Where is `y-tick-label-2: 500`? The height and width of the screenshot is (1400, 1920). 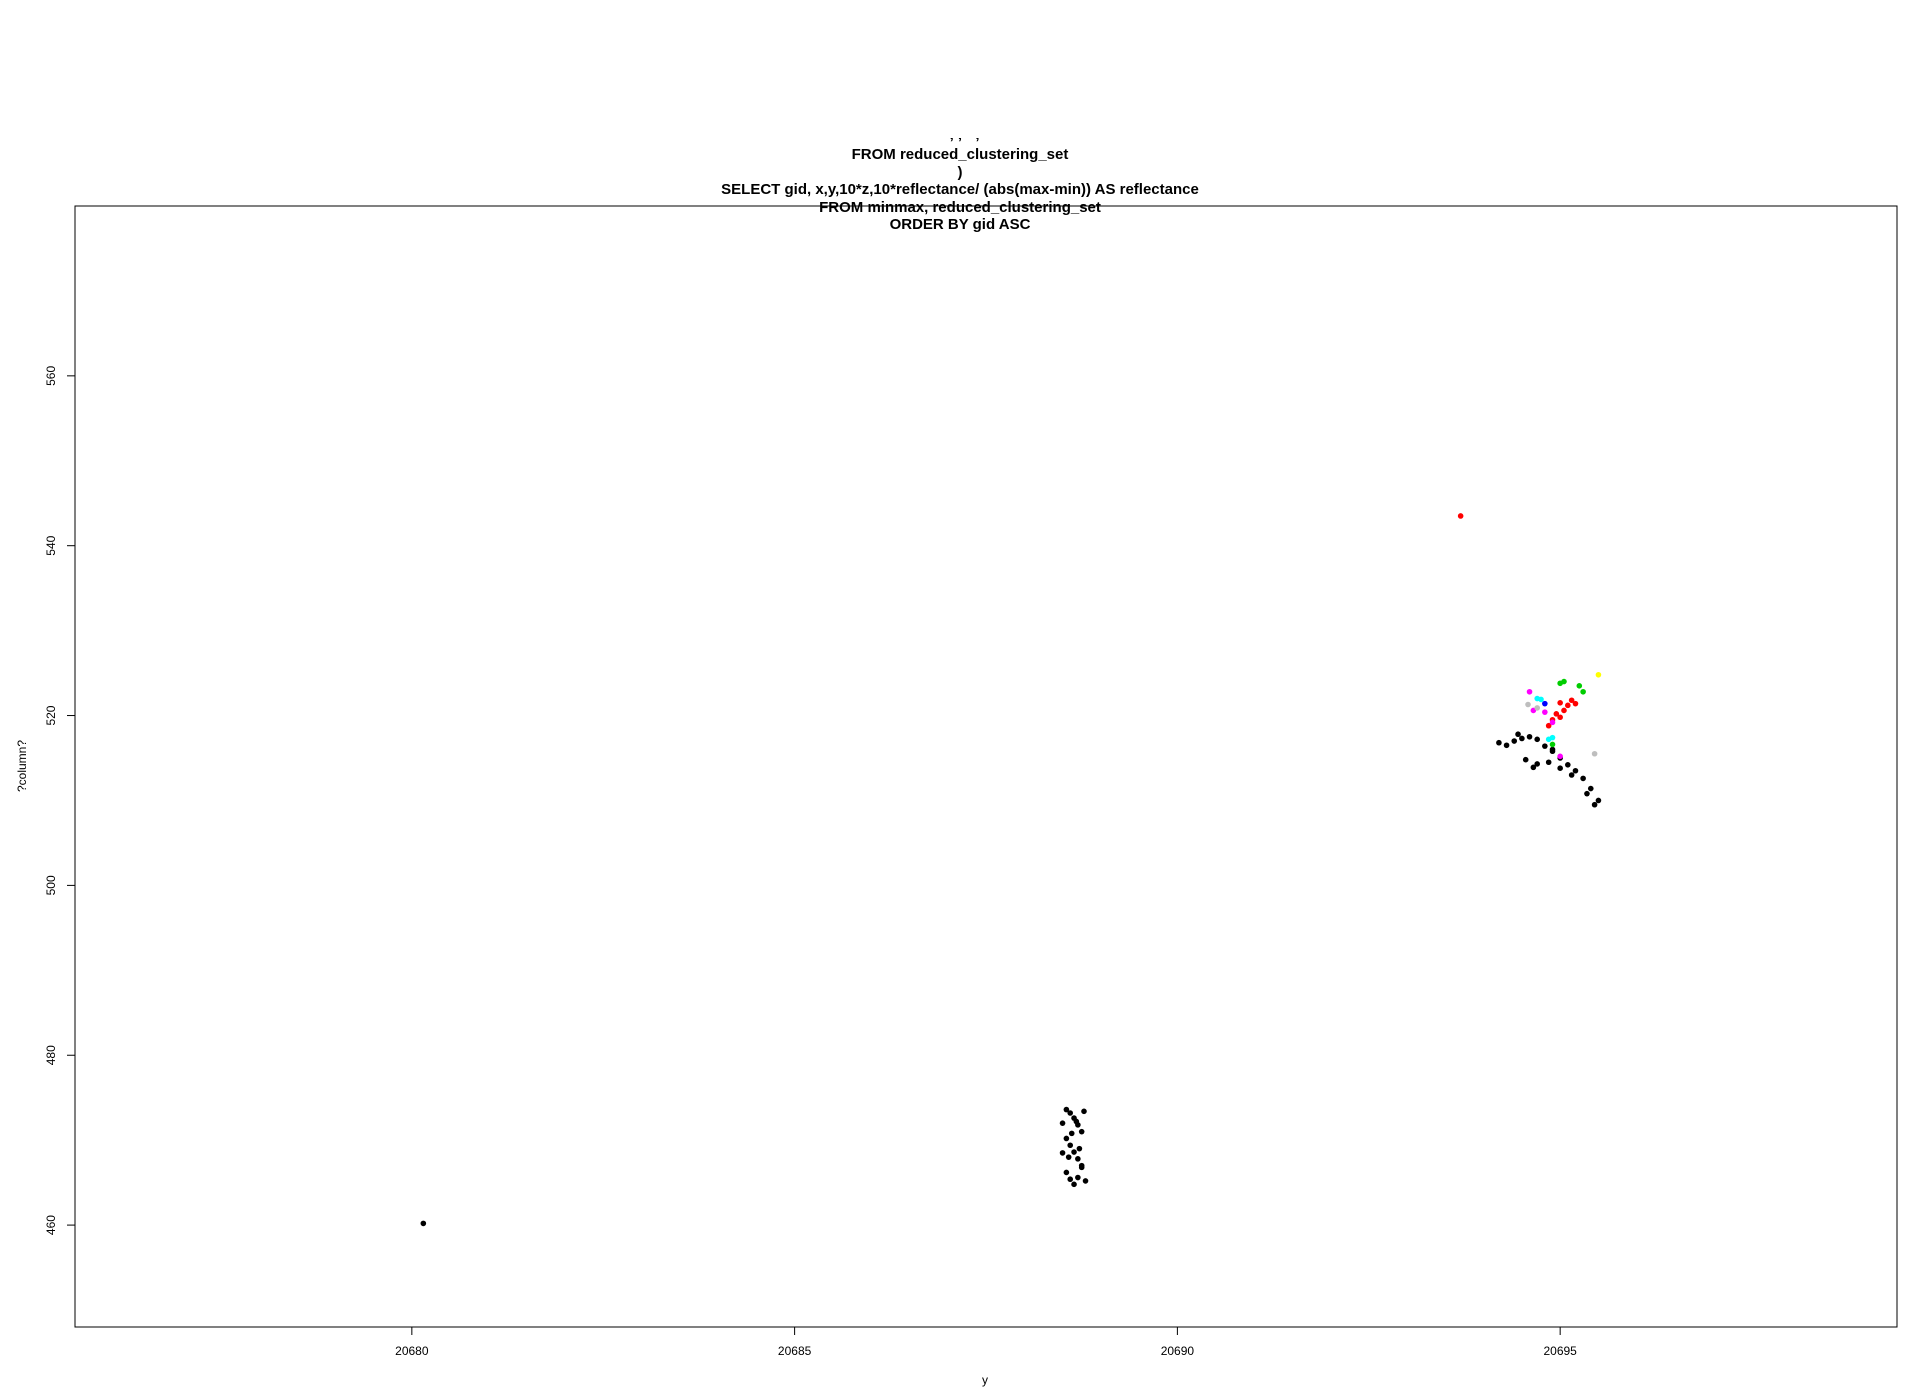
y-tick-label-2: 500 is located at coordinates (51, 885).